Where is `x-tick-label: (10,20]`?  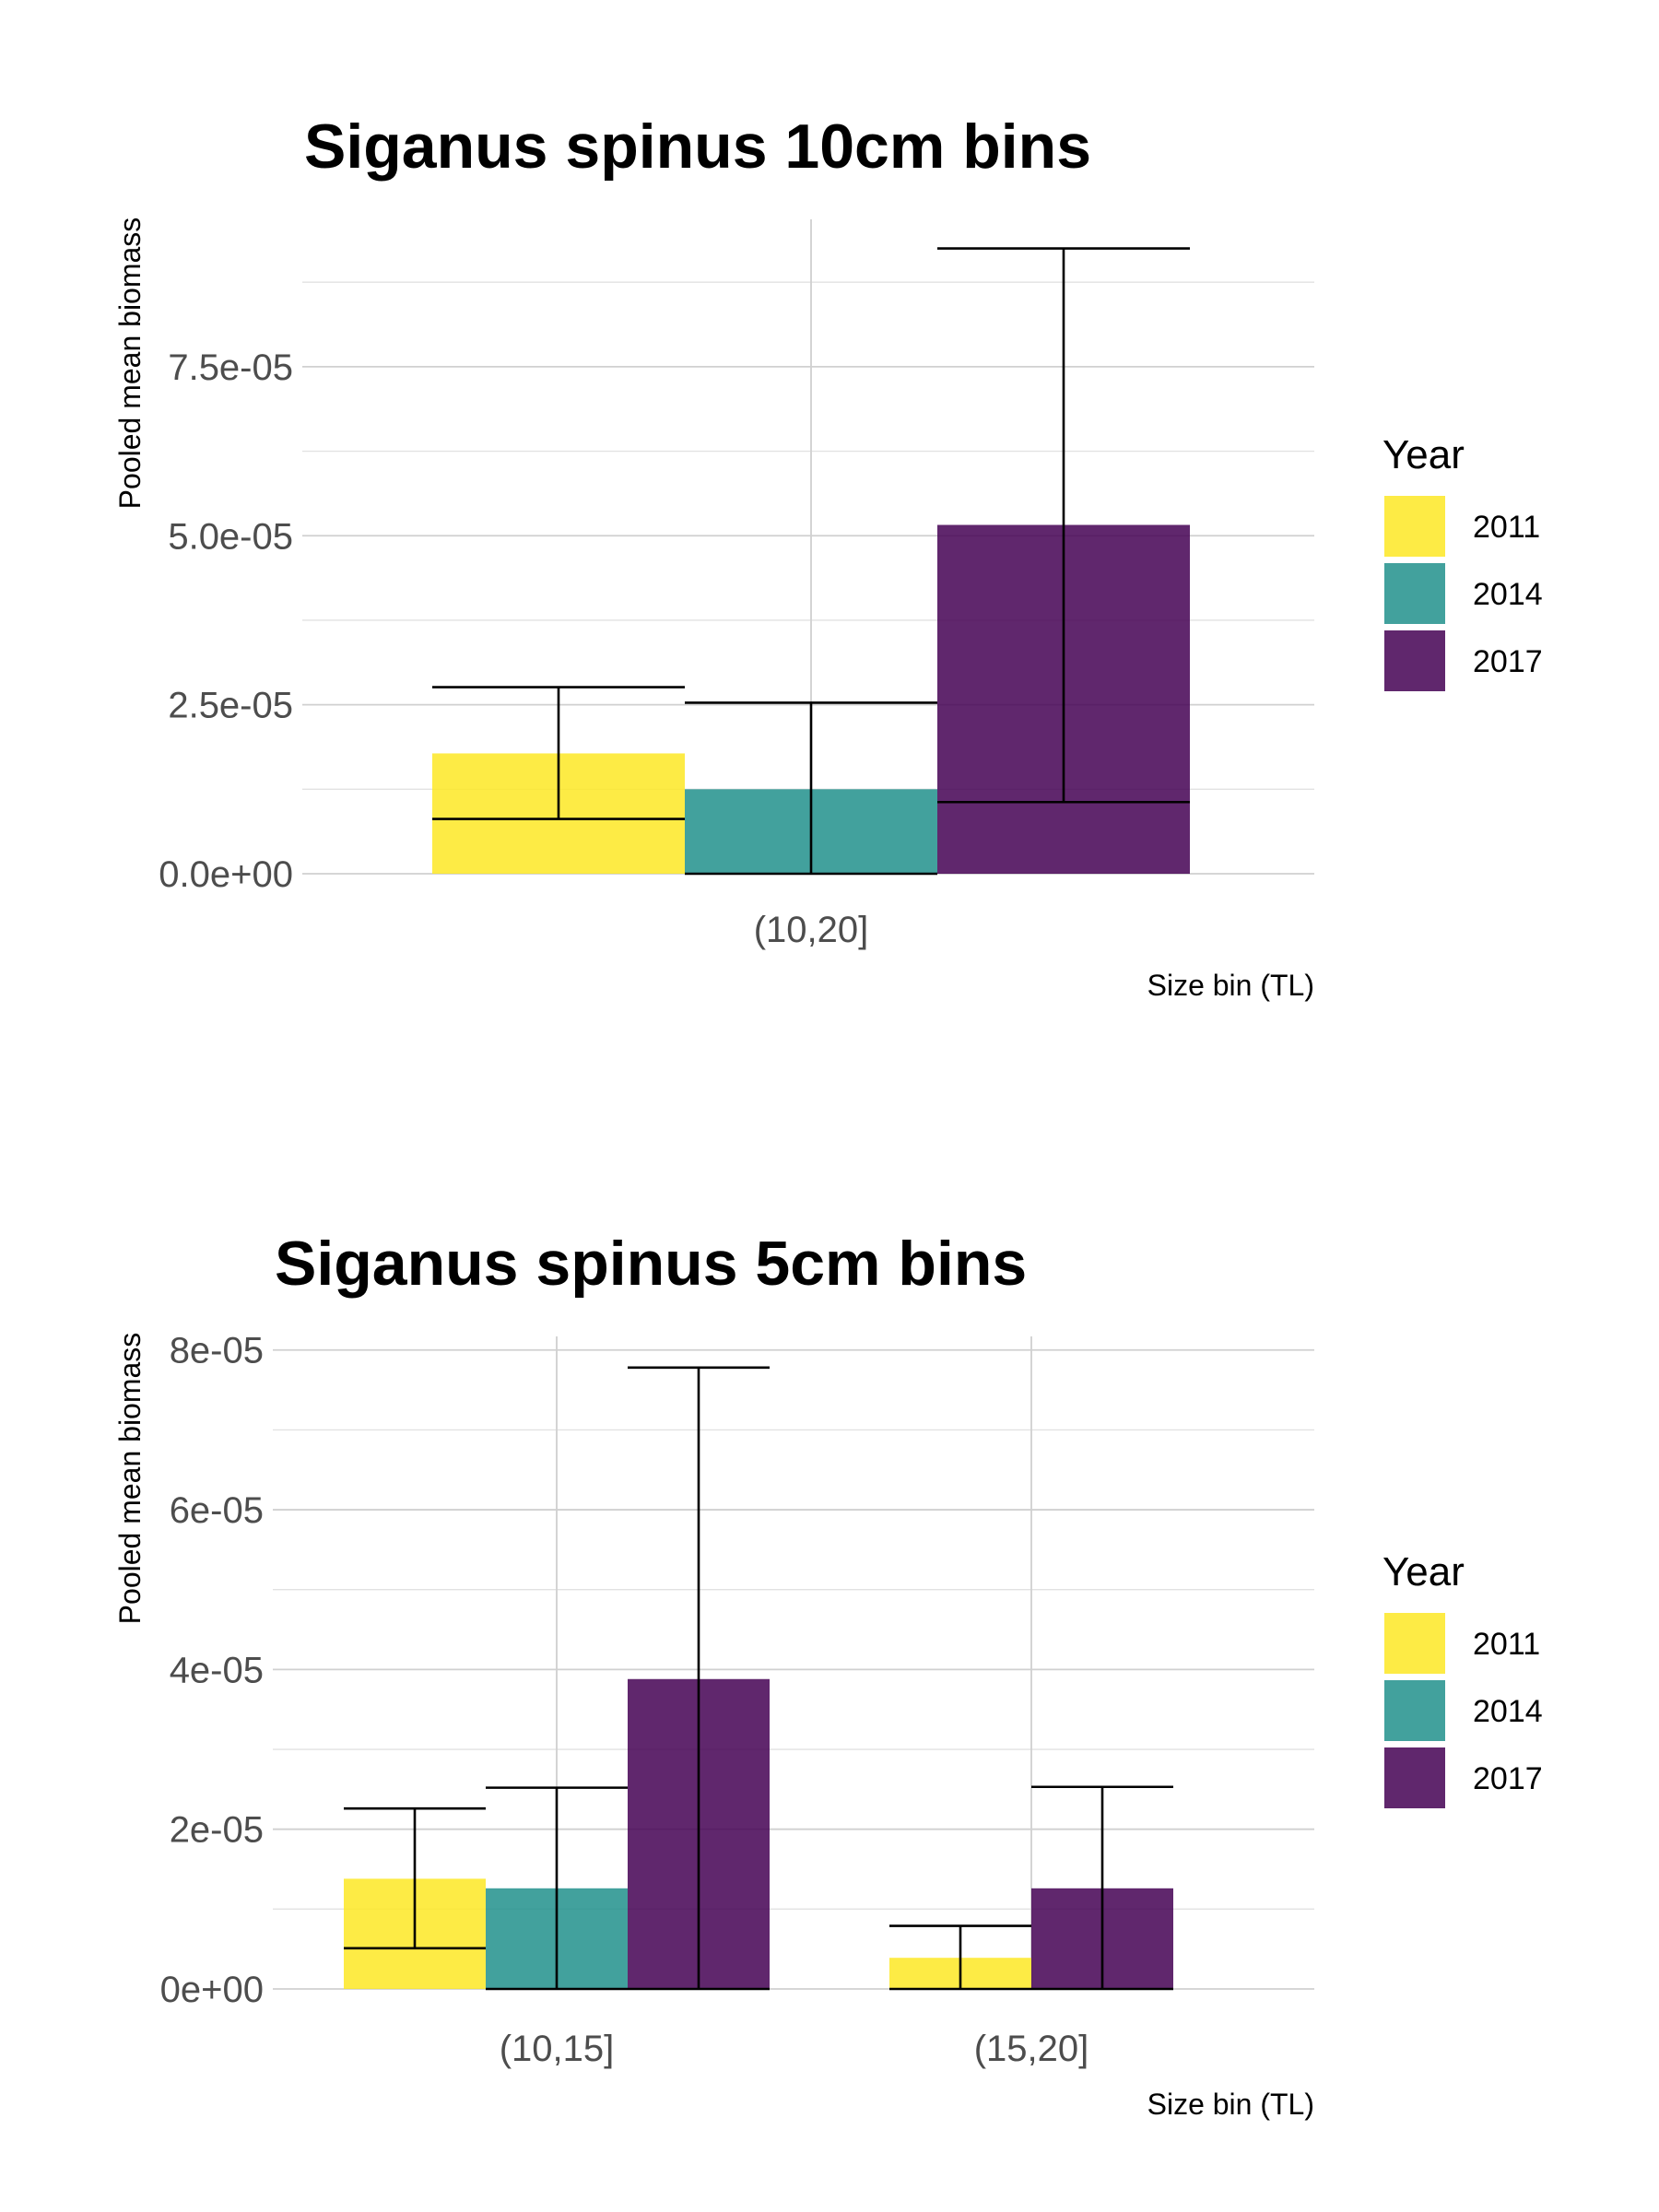
x-tick-label: (10,20] is located at coordinates (811, 930).